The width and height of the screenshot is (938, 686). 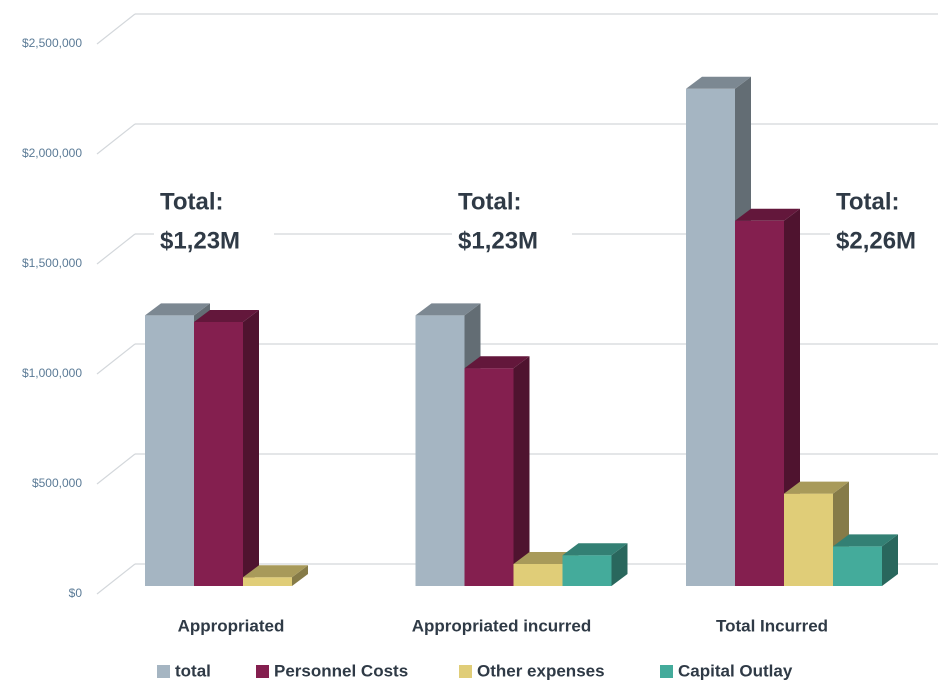 What do you see at coordinates (735, 670) in the screenshot?
I see `legend-label: Capital Outlay` at bounding box center [735, 670].